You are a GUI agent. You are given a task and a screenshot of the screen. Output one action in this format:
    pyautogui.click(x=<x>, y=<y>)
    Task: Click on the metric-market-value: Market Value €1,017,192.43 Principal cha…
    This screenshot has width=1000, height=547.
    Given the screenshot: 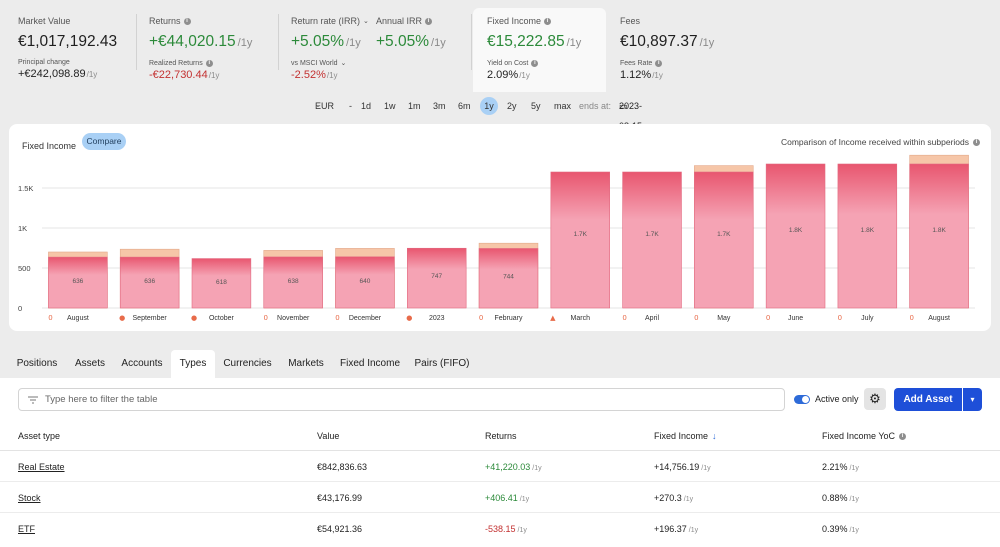 What is the action you would take?
    pyautogui.click(x=67, y=44)
    